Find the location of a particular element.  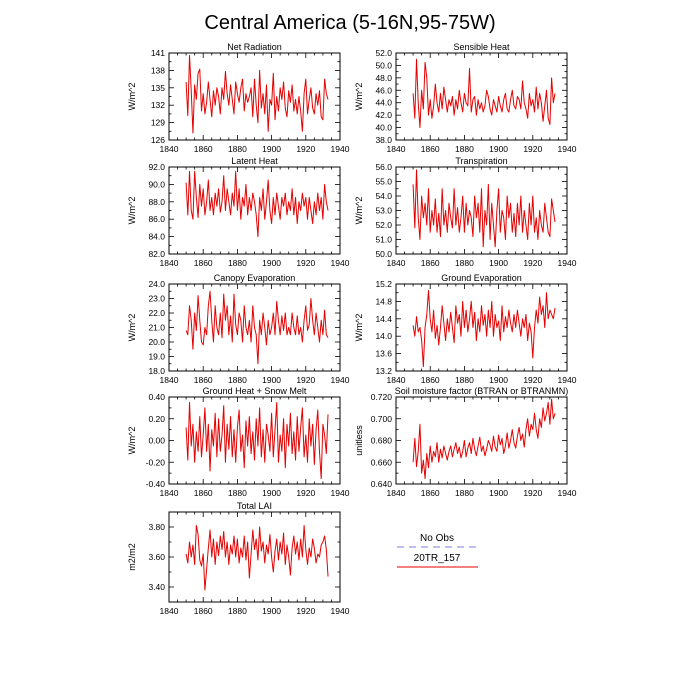

chart-latent-heat-ytick-label-1: 84.0 is located at coordinates (156, 237).